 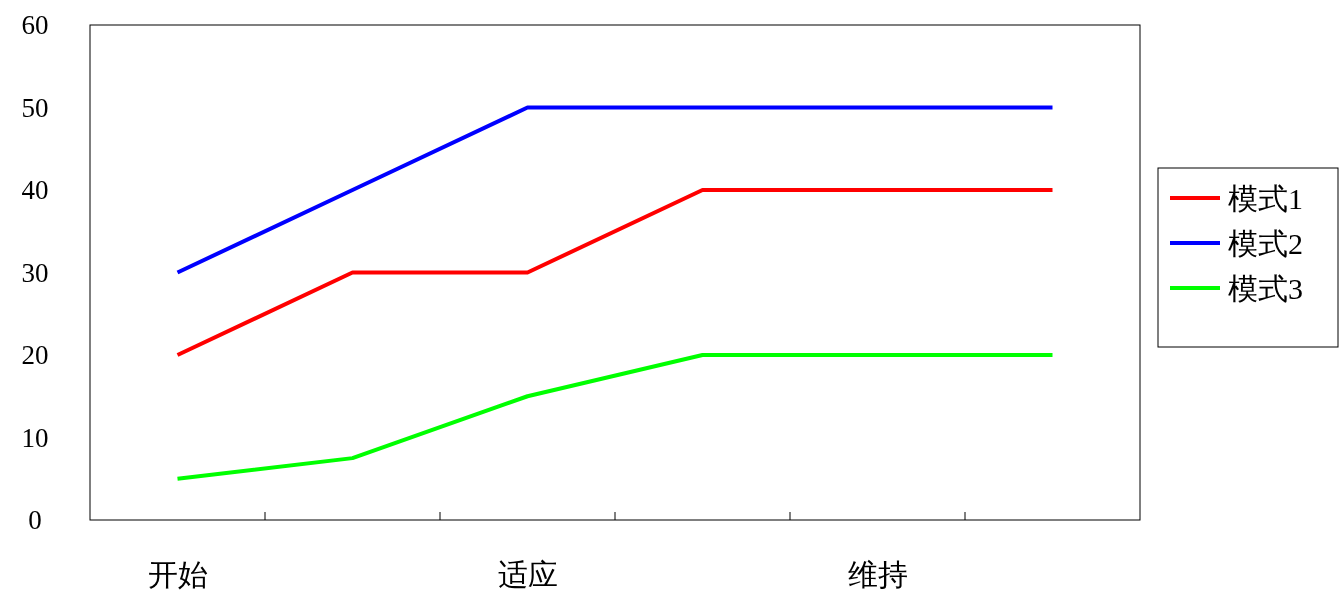 I want to click on line-series, so click(x=615, y=417).